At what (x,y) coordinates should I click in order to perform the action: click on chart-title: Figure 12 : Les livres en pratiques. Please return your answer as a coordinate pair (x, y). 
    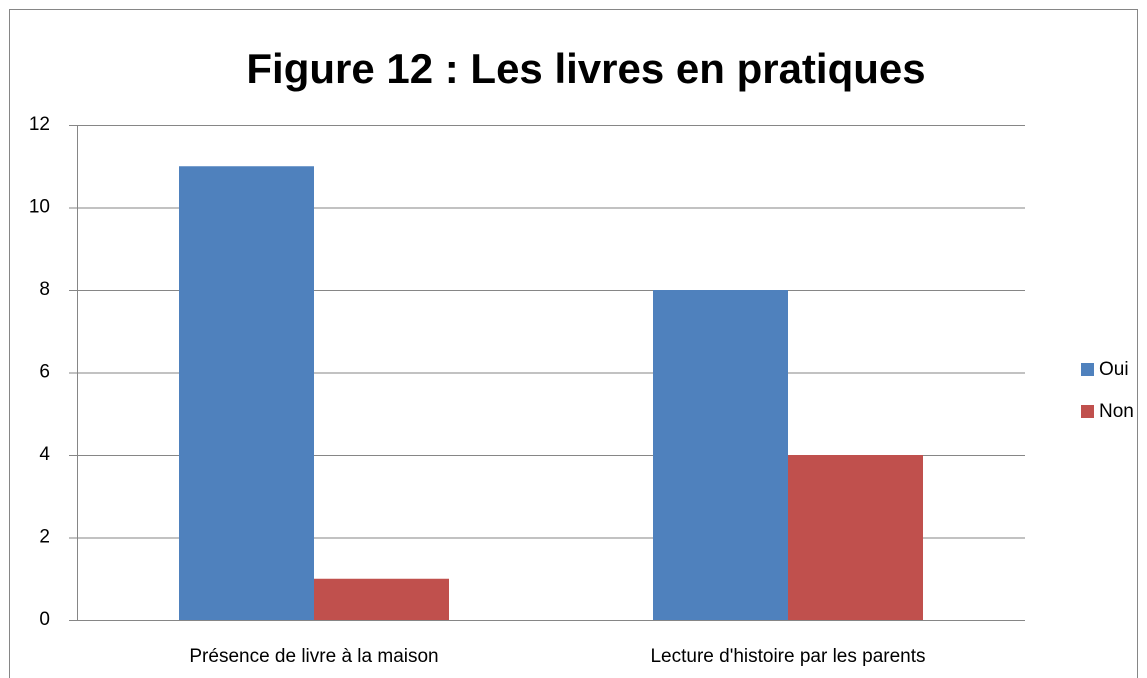
    Looking at the image, I should click on (585, 68).